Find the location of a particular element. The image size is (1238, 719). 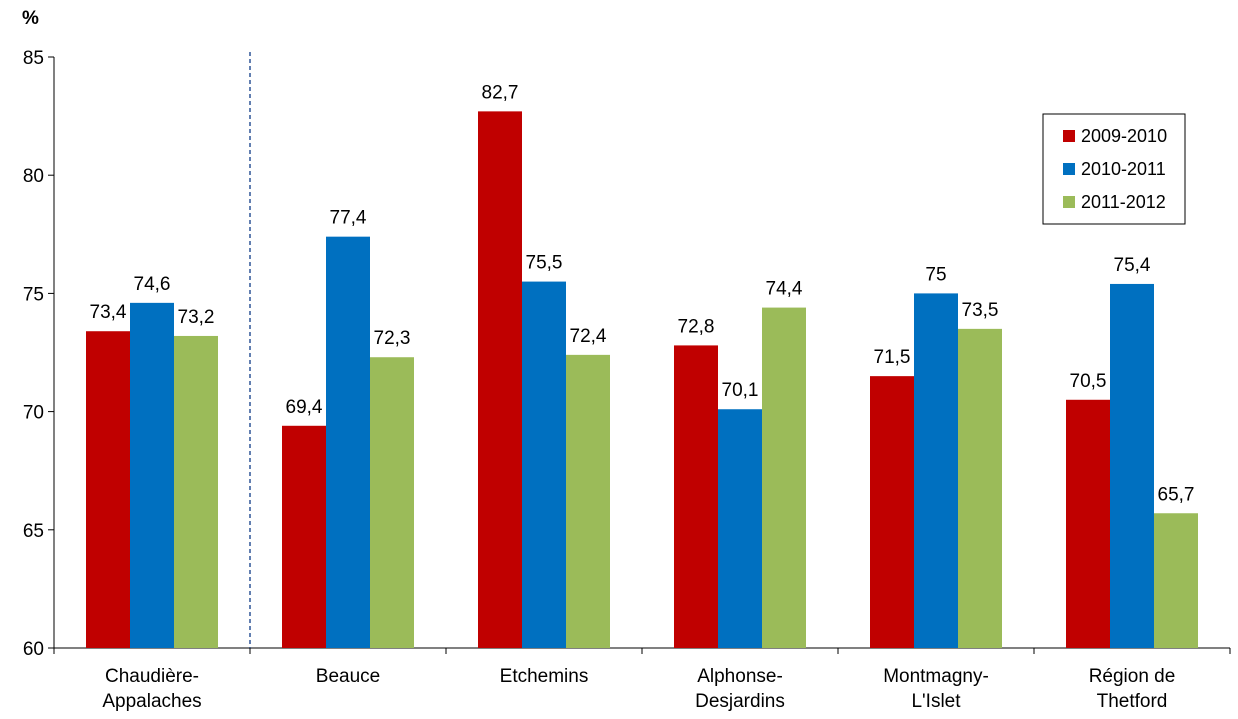

x-axis is located at coordinates (642, 650).